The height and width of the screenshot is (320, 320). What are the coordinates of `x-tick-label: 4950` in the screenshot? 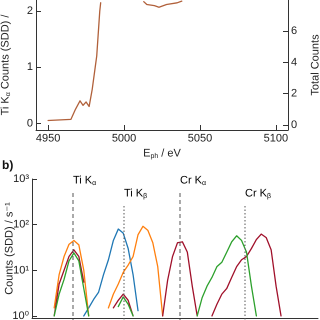 It's located at (48, 138).